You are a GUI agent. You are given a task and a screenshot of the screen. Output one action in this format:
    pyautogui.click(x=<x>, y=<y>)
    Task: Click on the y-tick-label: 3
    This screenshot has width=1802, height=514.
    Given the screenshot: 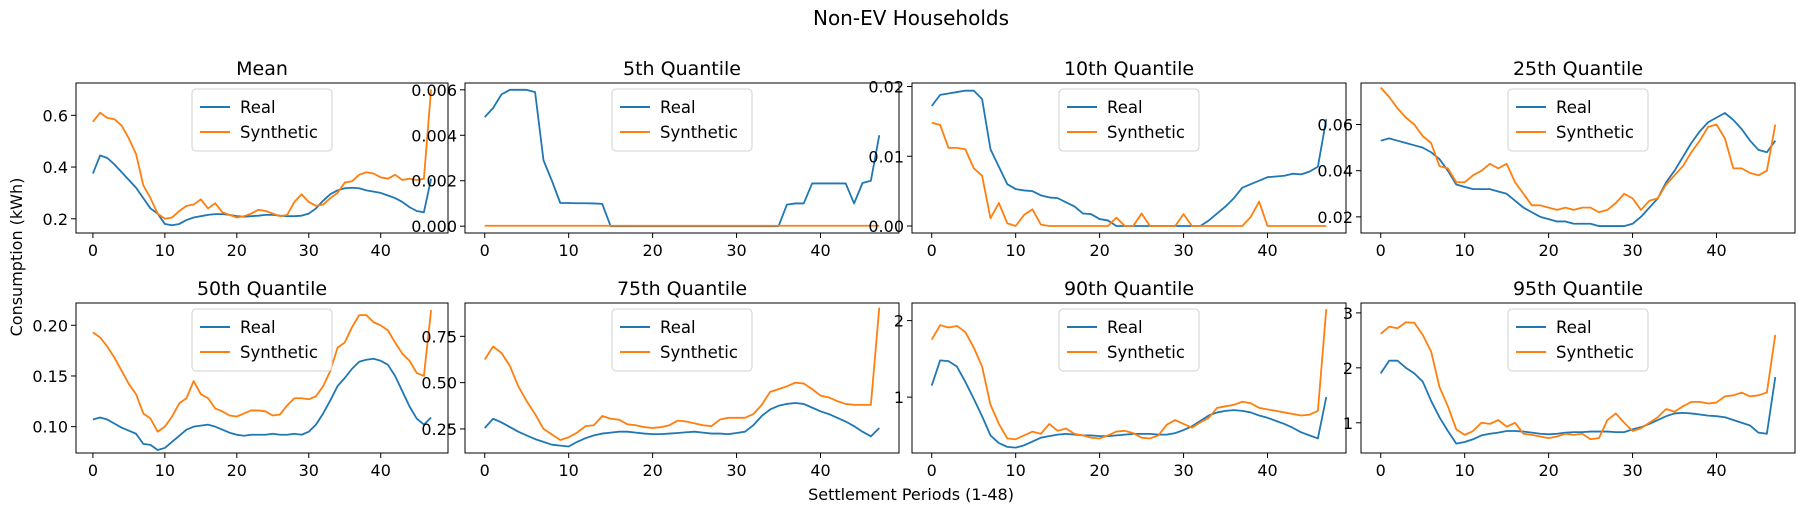 What is the action you would take?
    pyautogui.click(x=1348, y=313)
    